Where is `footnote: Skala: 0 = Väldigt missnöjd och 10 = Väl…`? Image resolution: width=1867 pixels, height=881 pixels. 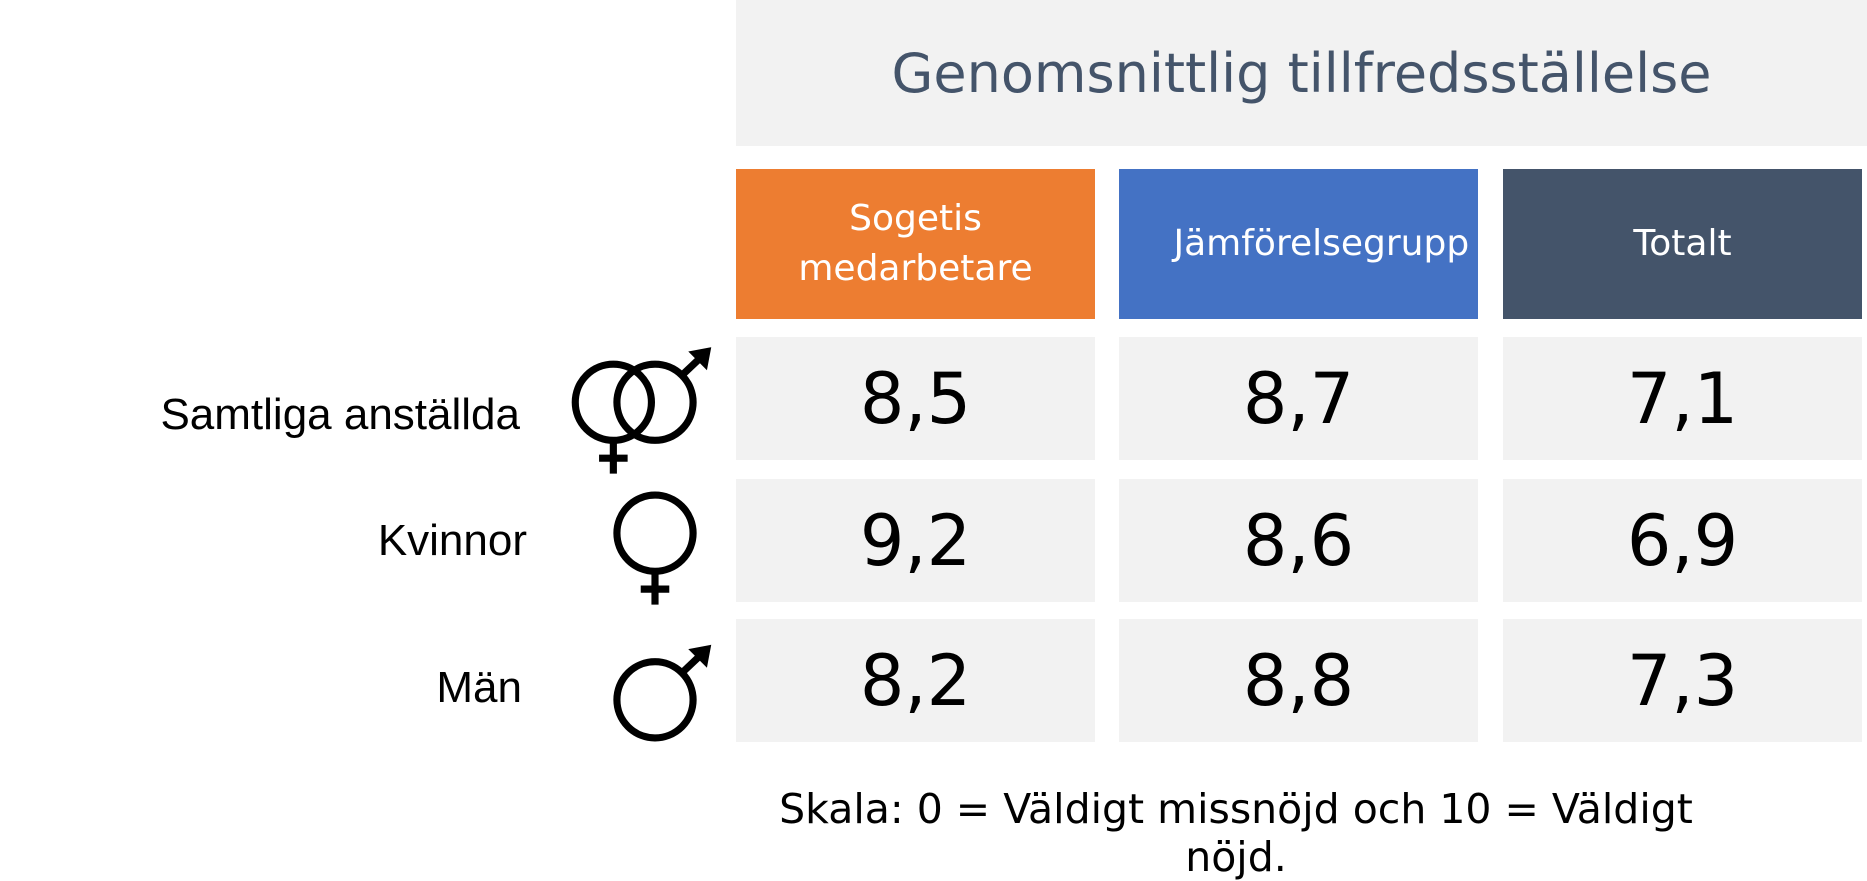 footnote: Skala: 0 = Väldigt missnöjd och 10 = Väl… is located at coordinates (1236, 833).